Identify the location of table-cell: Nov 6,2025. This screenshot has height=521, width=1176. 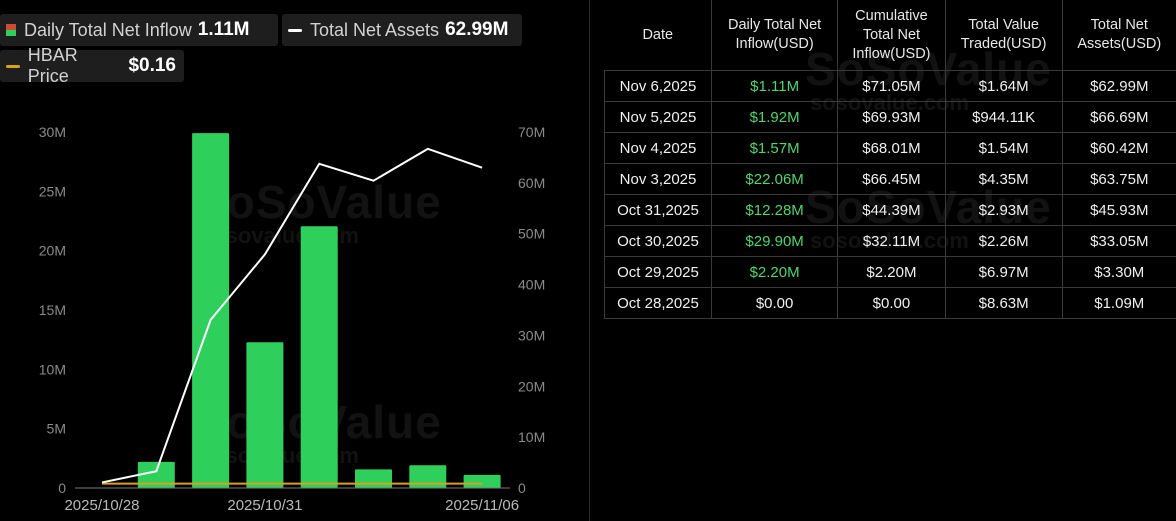
(657, 86).